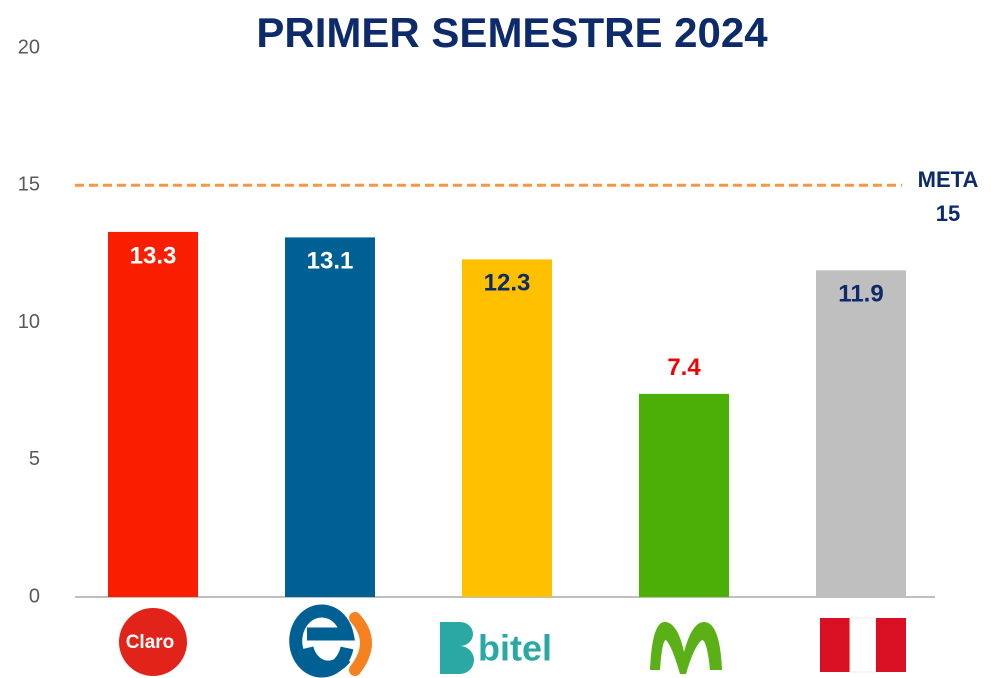 This screenshot has width=991, height=678. I want to click on logo-bitel: bitel, so click(496, 648).